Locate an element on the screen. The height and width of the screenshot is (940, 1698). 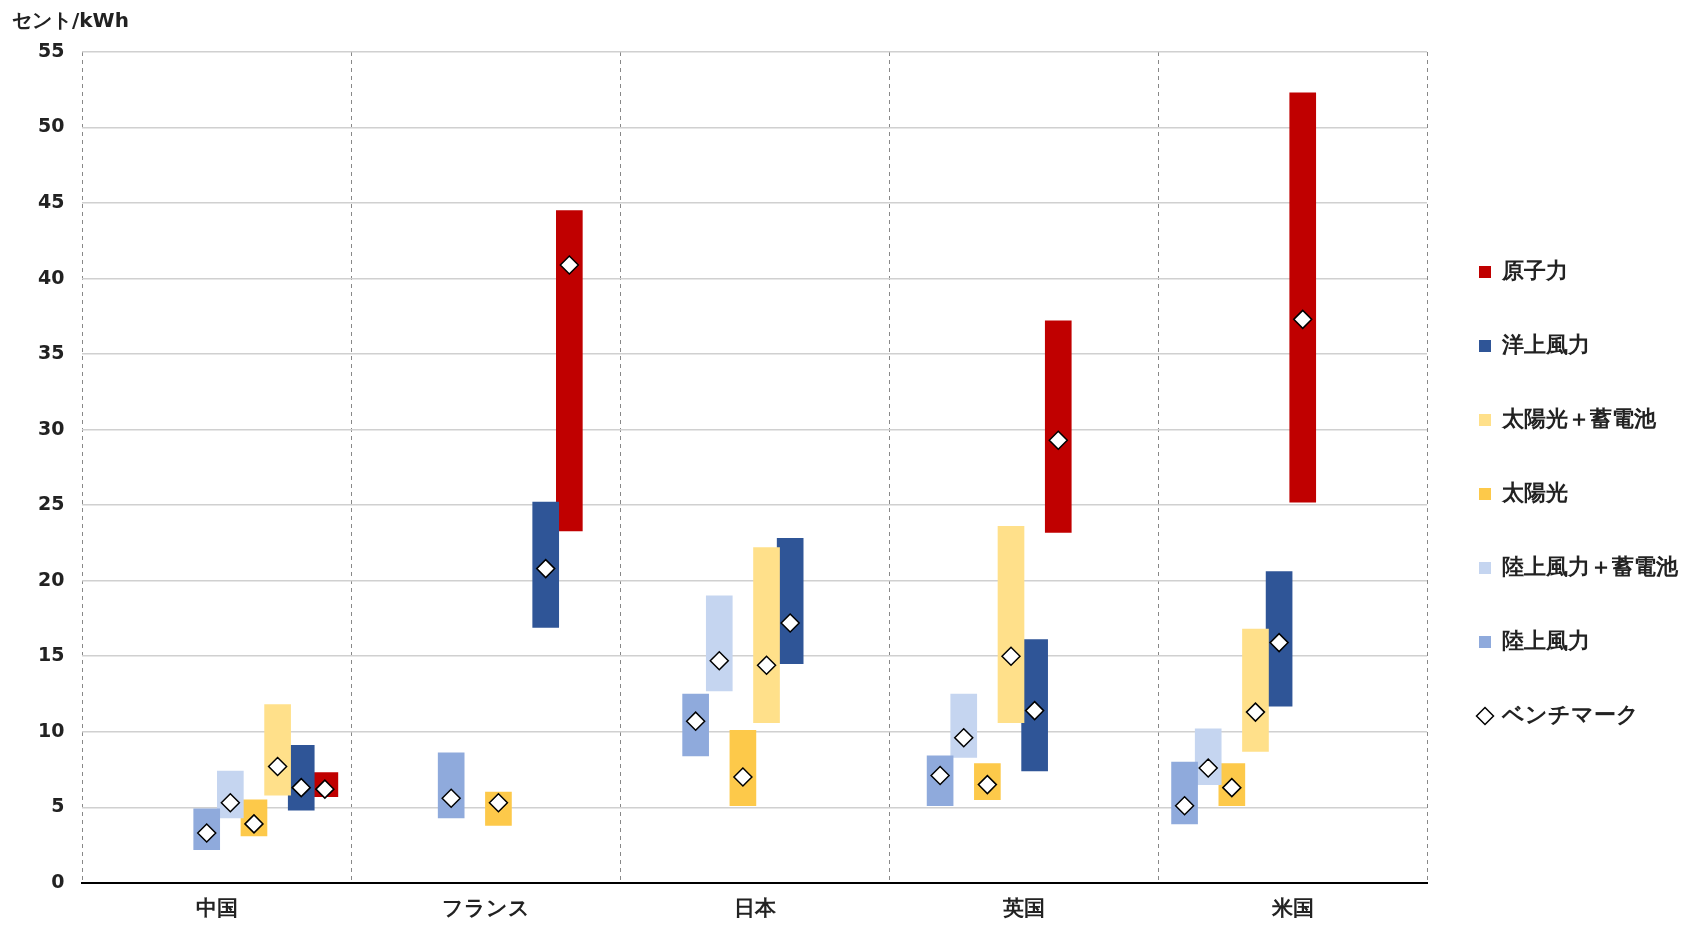
legend-label: 洋上風力 is located at coordinates (1545, 344).